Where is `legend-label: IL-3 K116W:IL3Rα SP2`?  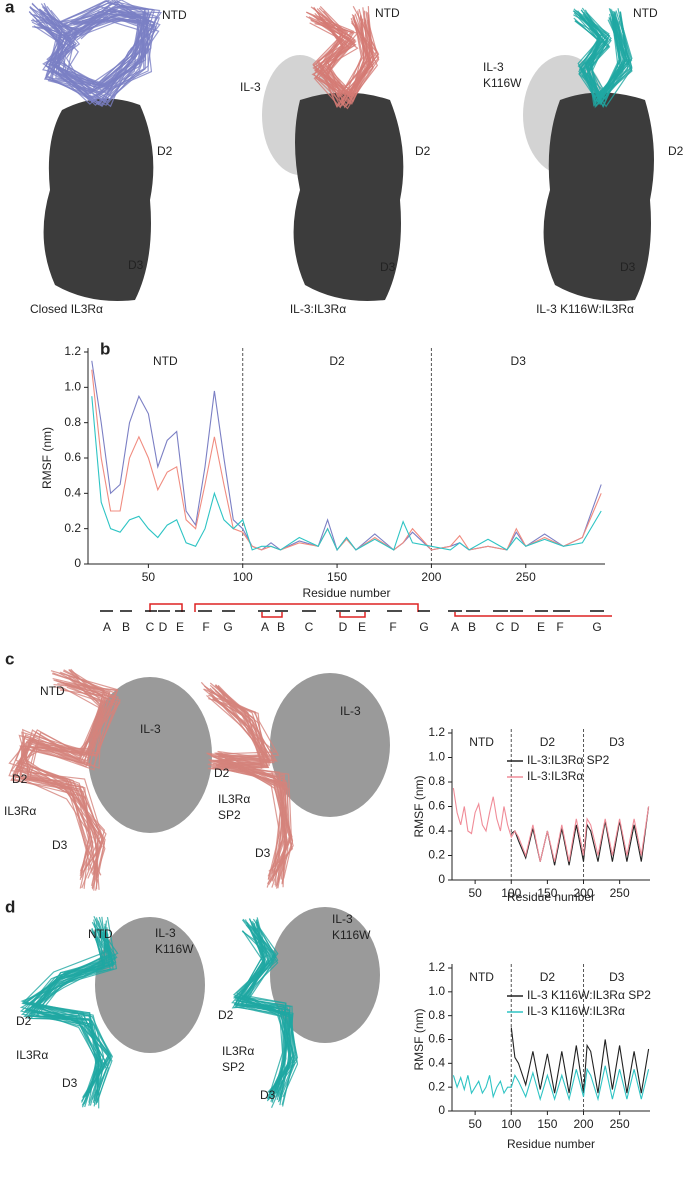
legend-label: IL-3 K116W:IL3Rα SP2 is located at coordinates (589, 995).